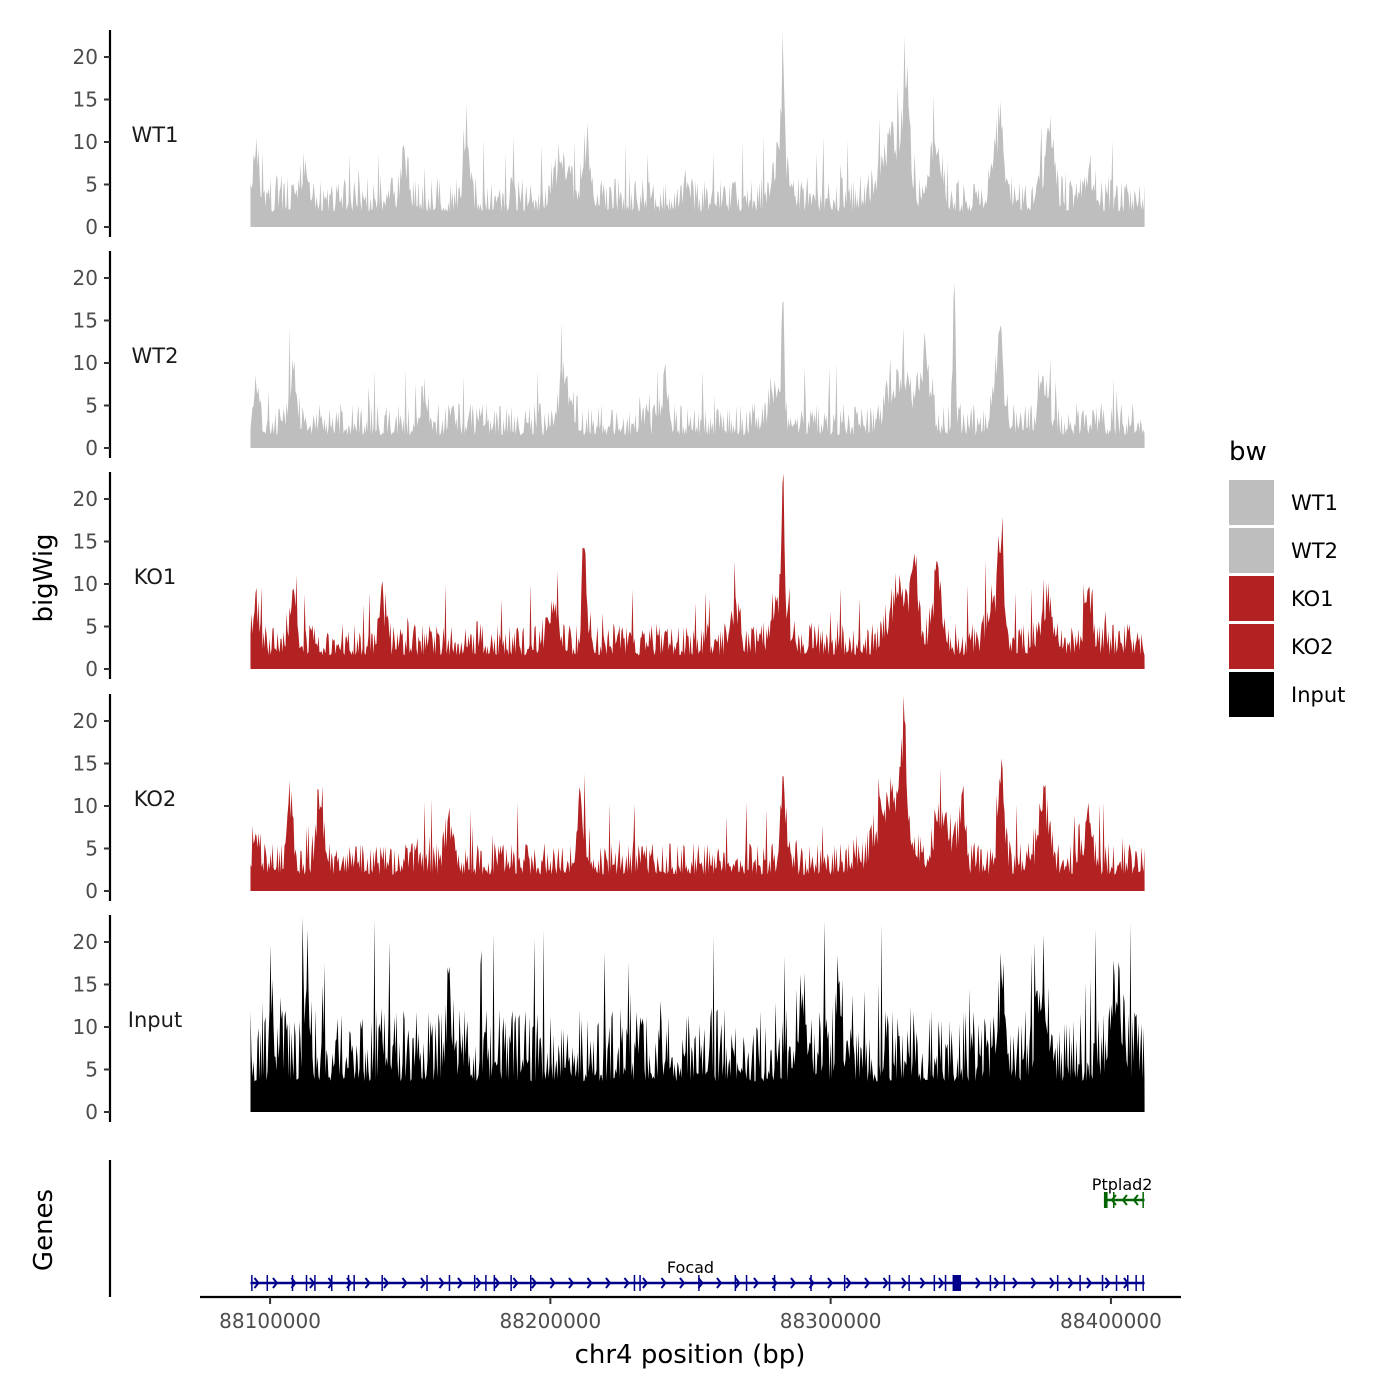  Describe the element at coordinates (1122, 1184) in the screenshot. I see `gene-label-ptplad2: Ptplad2` at that location.